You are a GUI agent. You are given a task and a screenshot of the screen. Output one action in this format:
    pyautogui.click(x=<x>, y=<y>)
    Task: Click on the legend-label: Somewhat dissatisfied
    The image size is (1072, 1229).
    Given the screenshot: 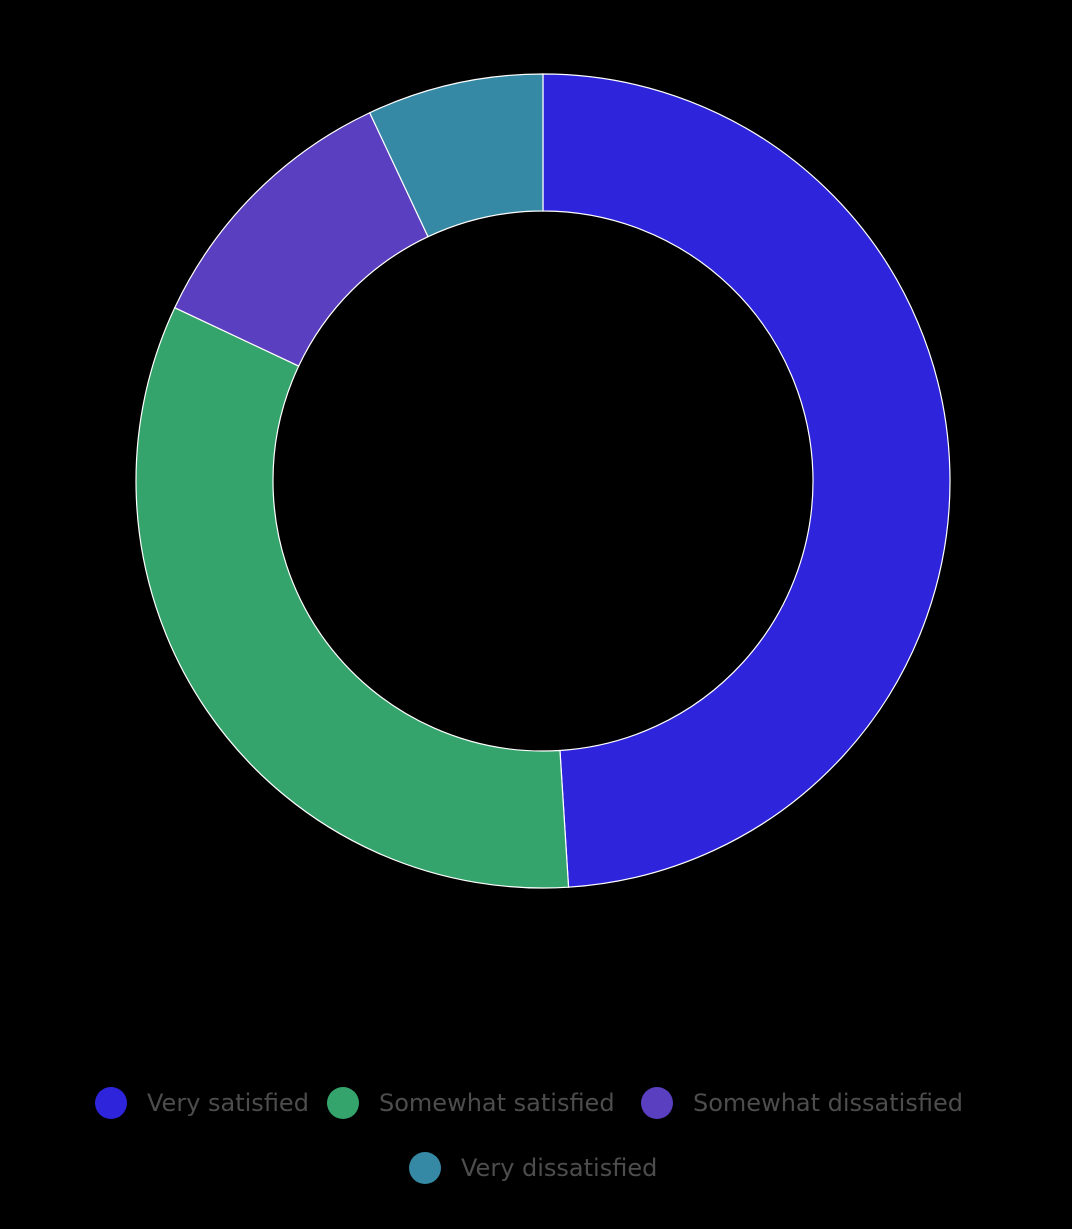 What is the action you would take?
    pyautogui.click(x=828, y=1103)
    